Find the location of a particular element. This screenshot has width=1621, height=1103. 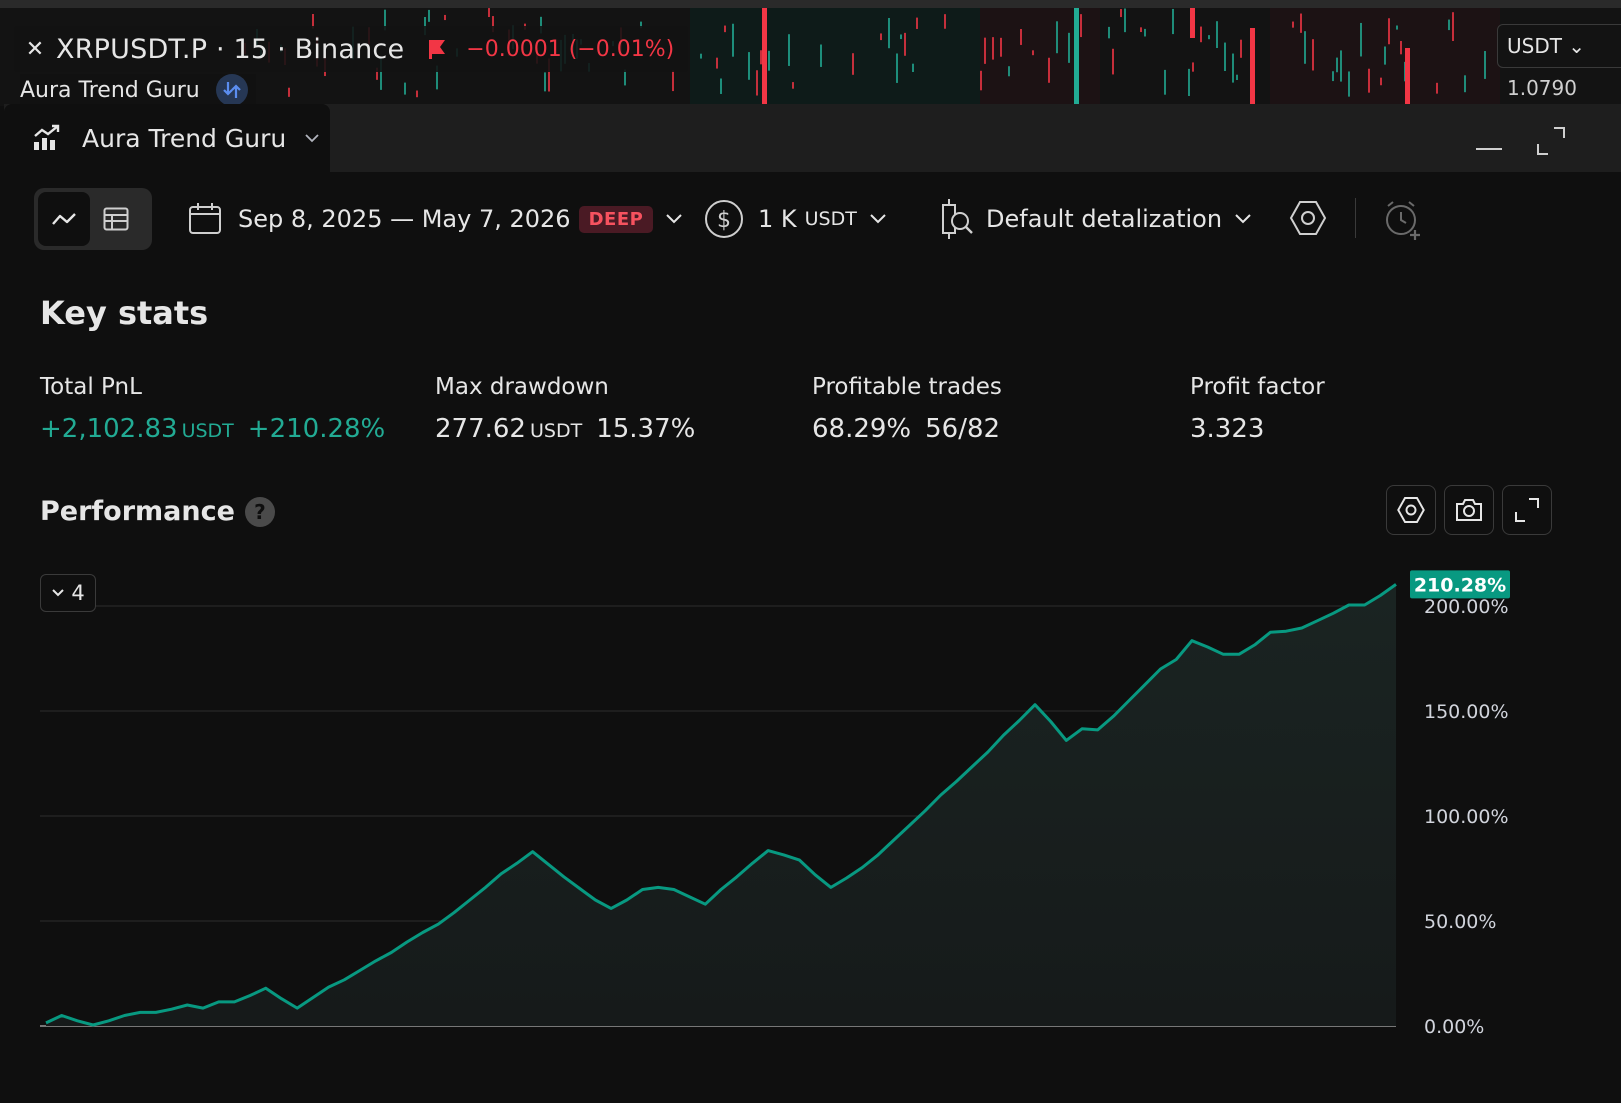

add-alert-icon is located at coordinates (1404, 220).